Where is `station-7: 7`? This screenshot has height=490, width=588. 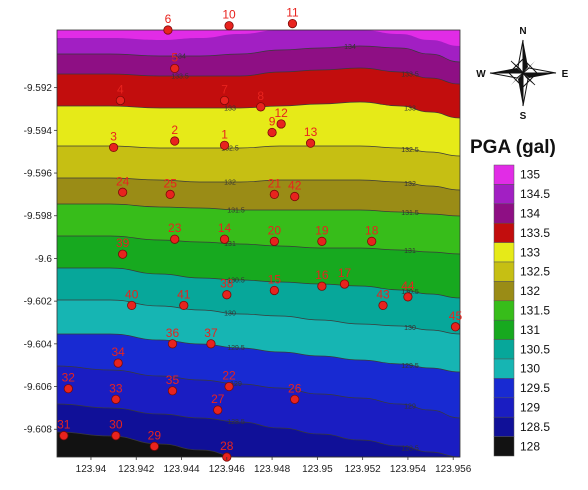 station-7: 7 is located at coordinates (224, 94).